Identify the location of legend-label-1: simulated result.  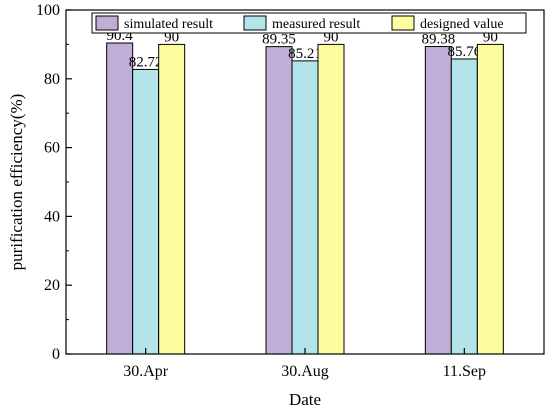
(168, 24).